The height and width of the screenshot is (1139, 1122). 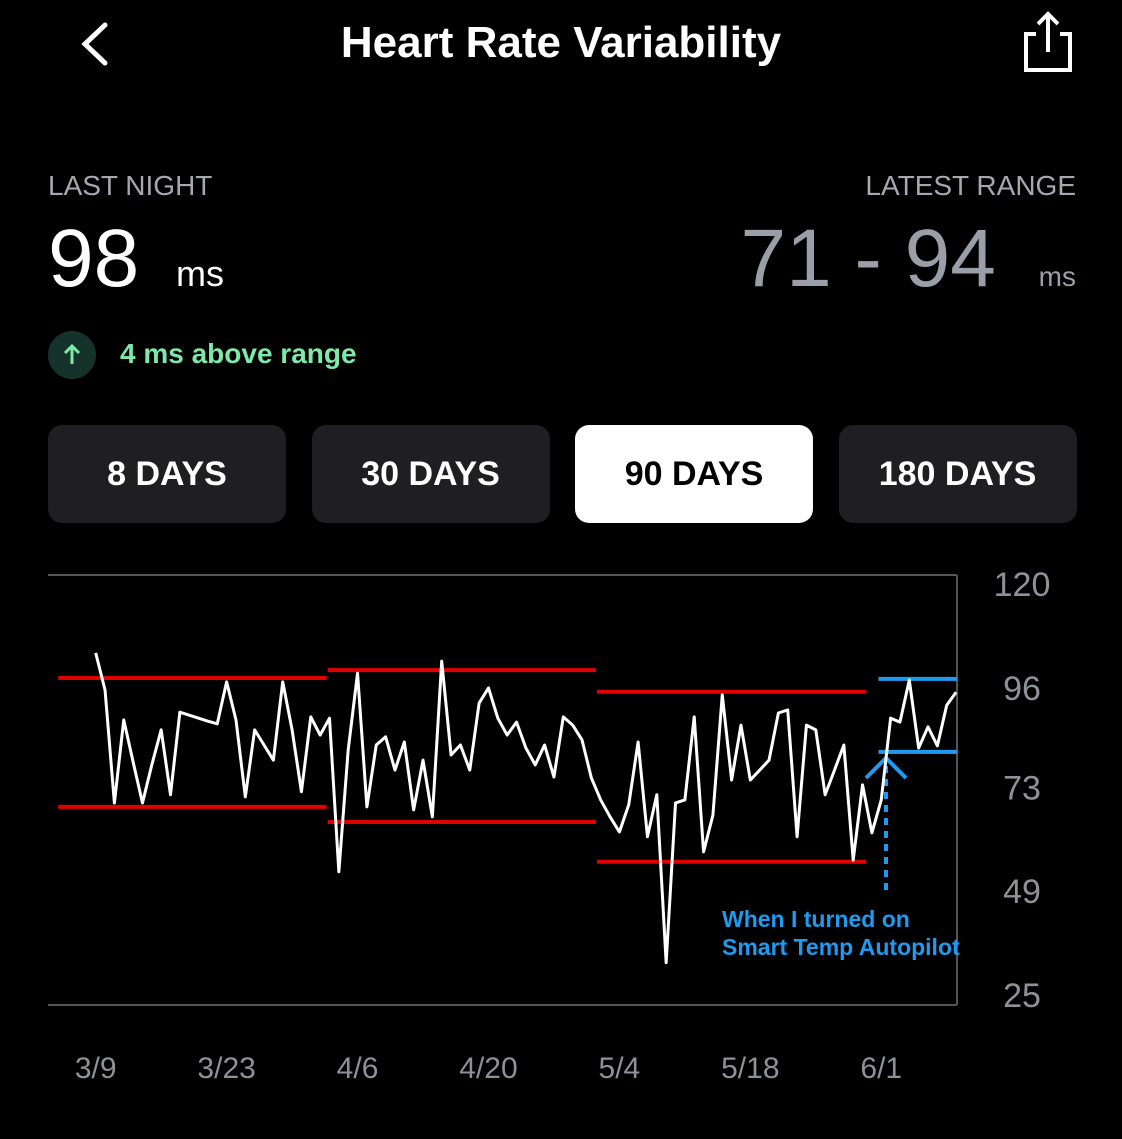 What do you see at coordinates (957, 474) in the screenshot?
I see `range-tab: 180 DAYS` at bounding box center [957, 474].